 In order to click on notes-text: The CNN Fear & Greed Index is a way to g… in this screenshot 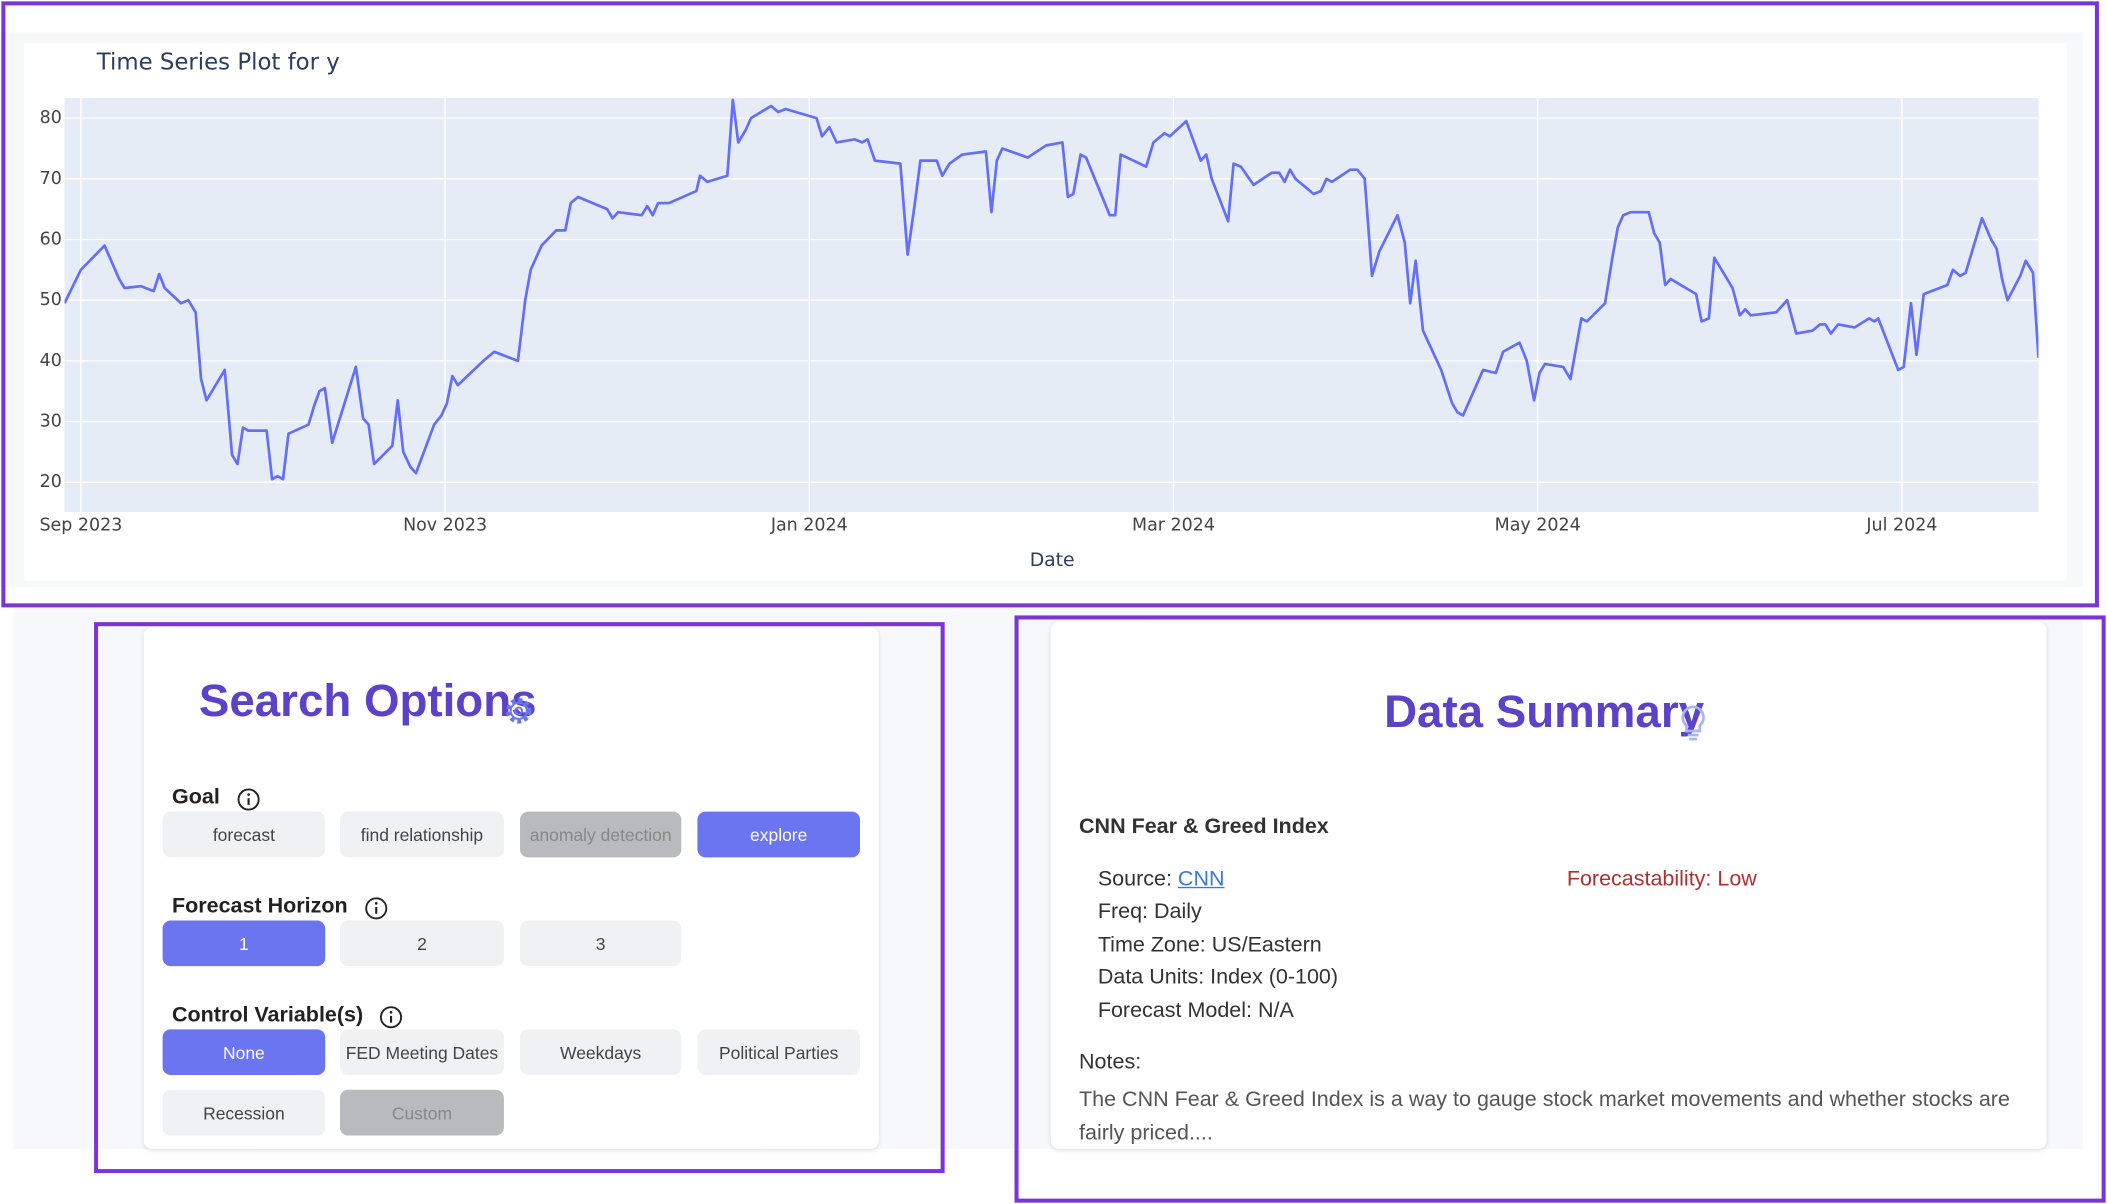, I will do `click(1544, 1116)`.